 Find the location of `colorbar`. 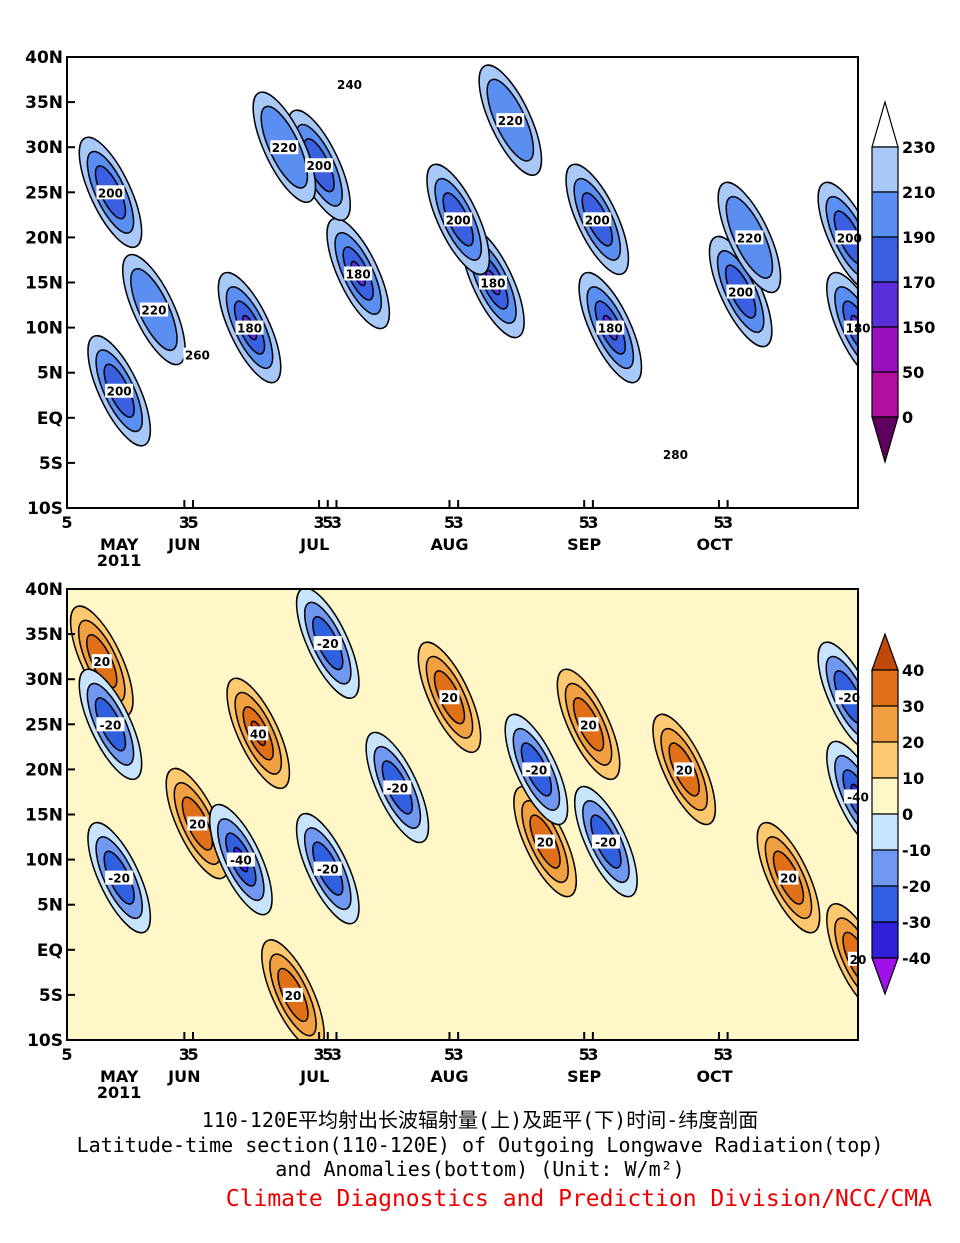

colorbar is located at coordinates (885, 282).